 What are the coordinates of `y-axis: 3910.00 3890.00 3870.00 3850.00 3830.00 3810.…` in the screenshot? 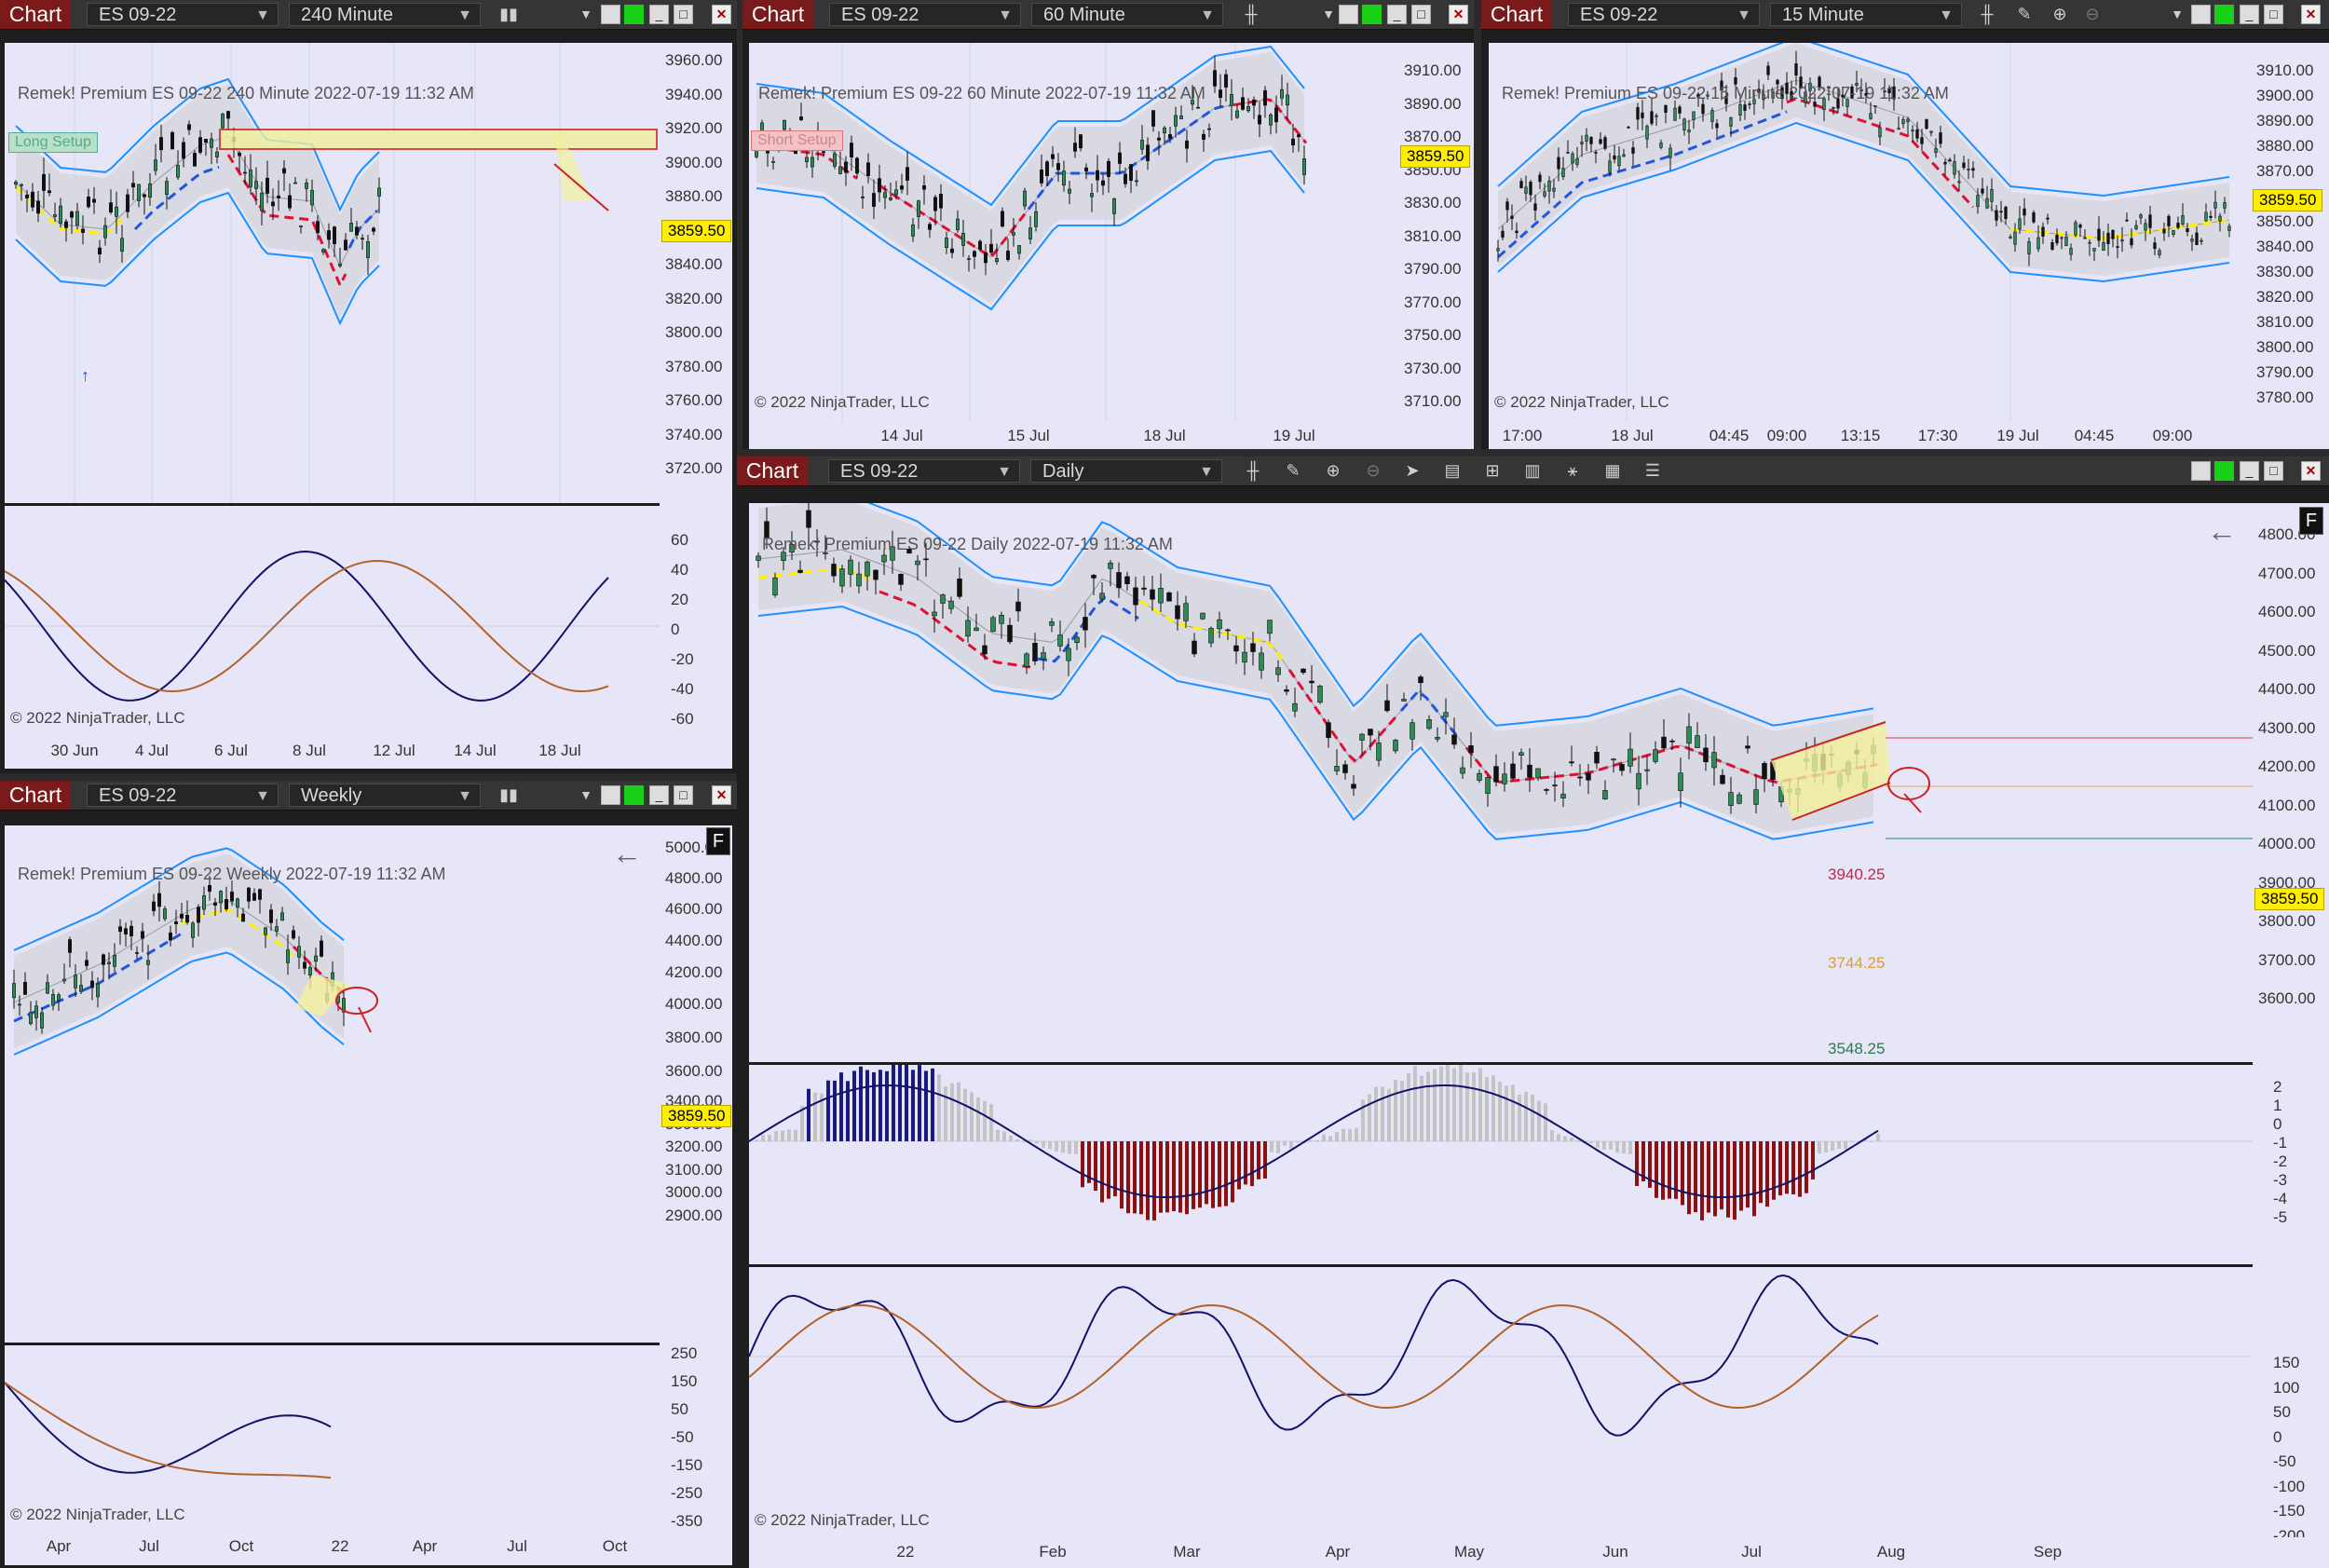 It's located at (1436, 232).